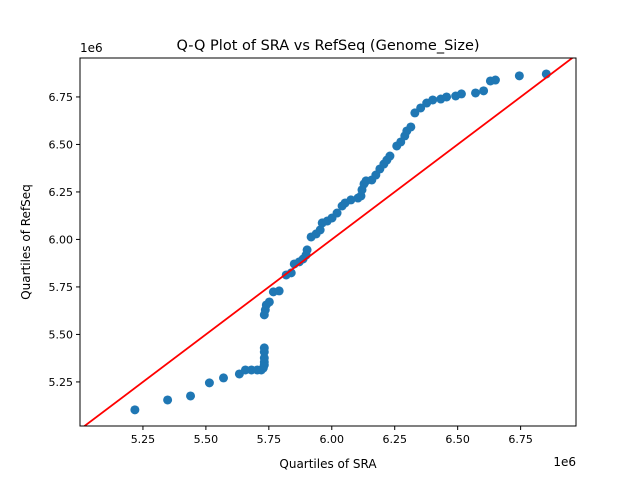 Image resolution: width=640 pixels, height=484 pixels. I want to click on y-axis-ticks: 5.25 5.50 5.75 6.00 6.25 6.50 6.75, so click(64, 240).